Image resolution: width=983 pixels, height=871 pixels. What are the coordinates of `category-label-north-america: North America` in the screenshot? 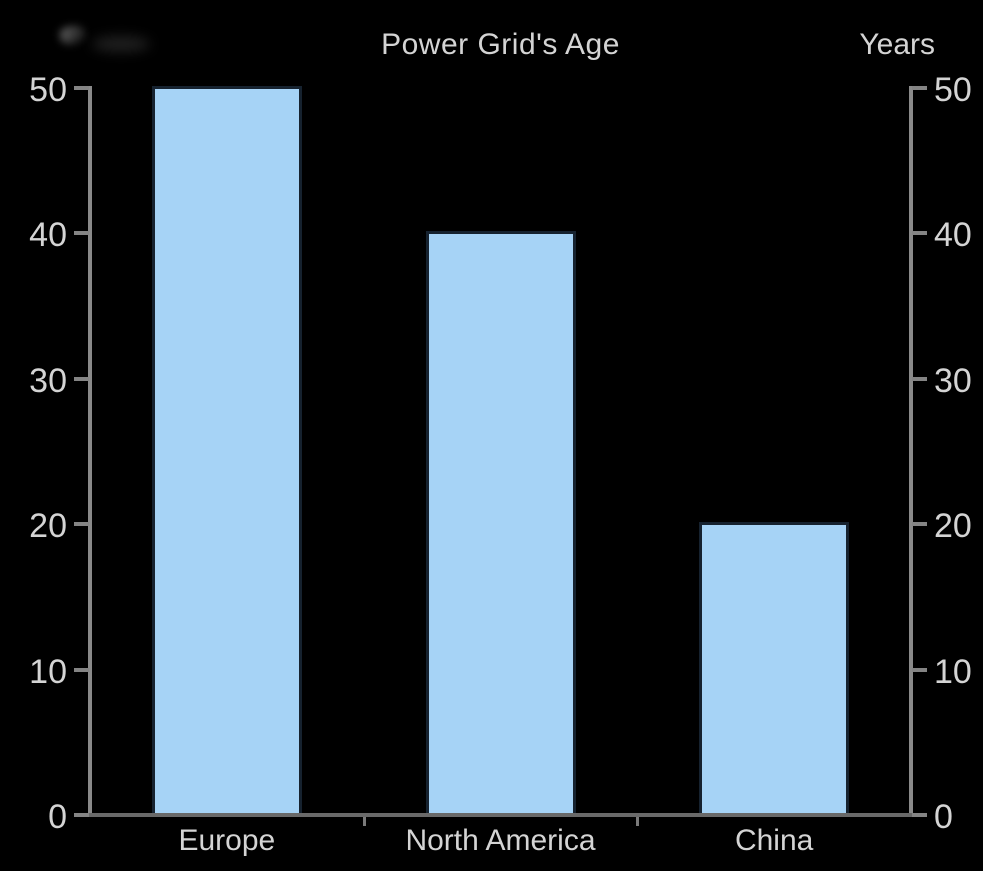 It's located at (500, 840).